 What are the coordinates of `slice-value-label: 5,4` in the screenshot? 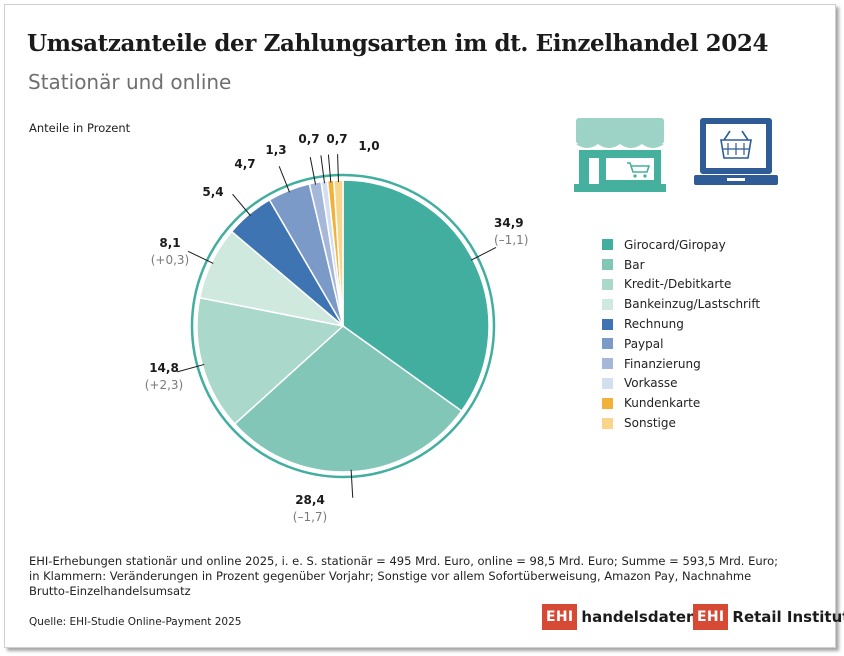 It's located at (212, 192).